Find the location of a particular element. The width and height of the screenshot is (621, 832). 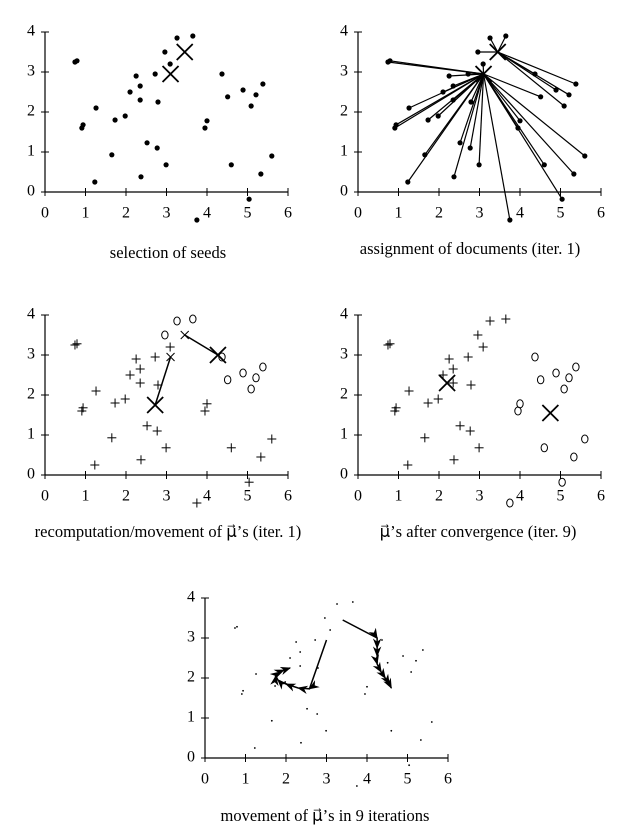

centroid is located at coordinates (218, 355).